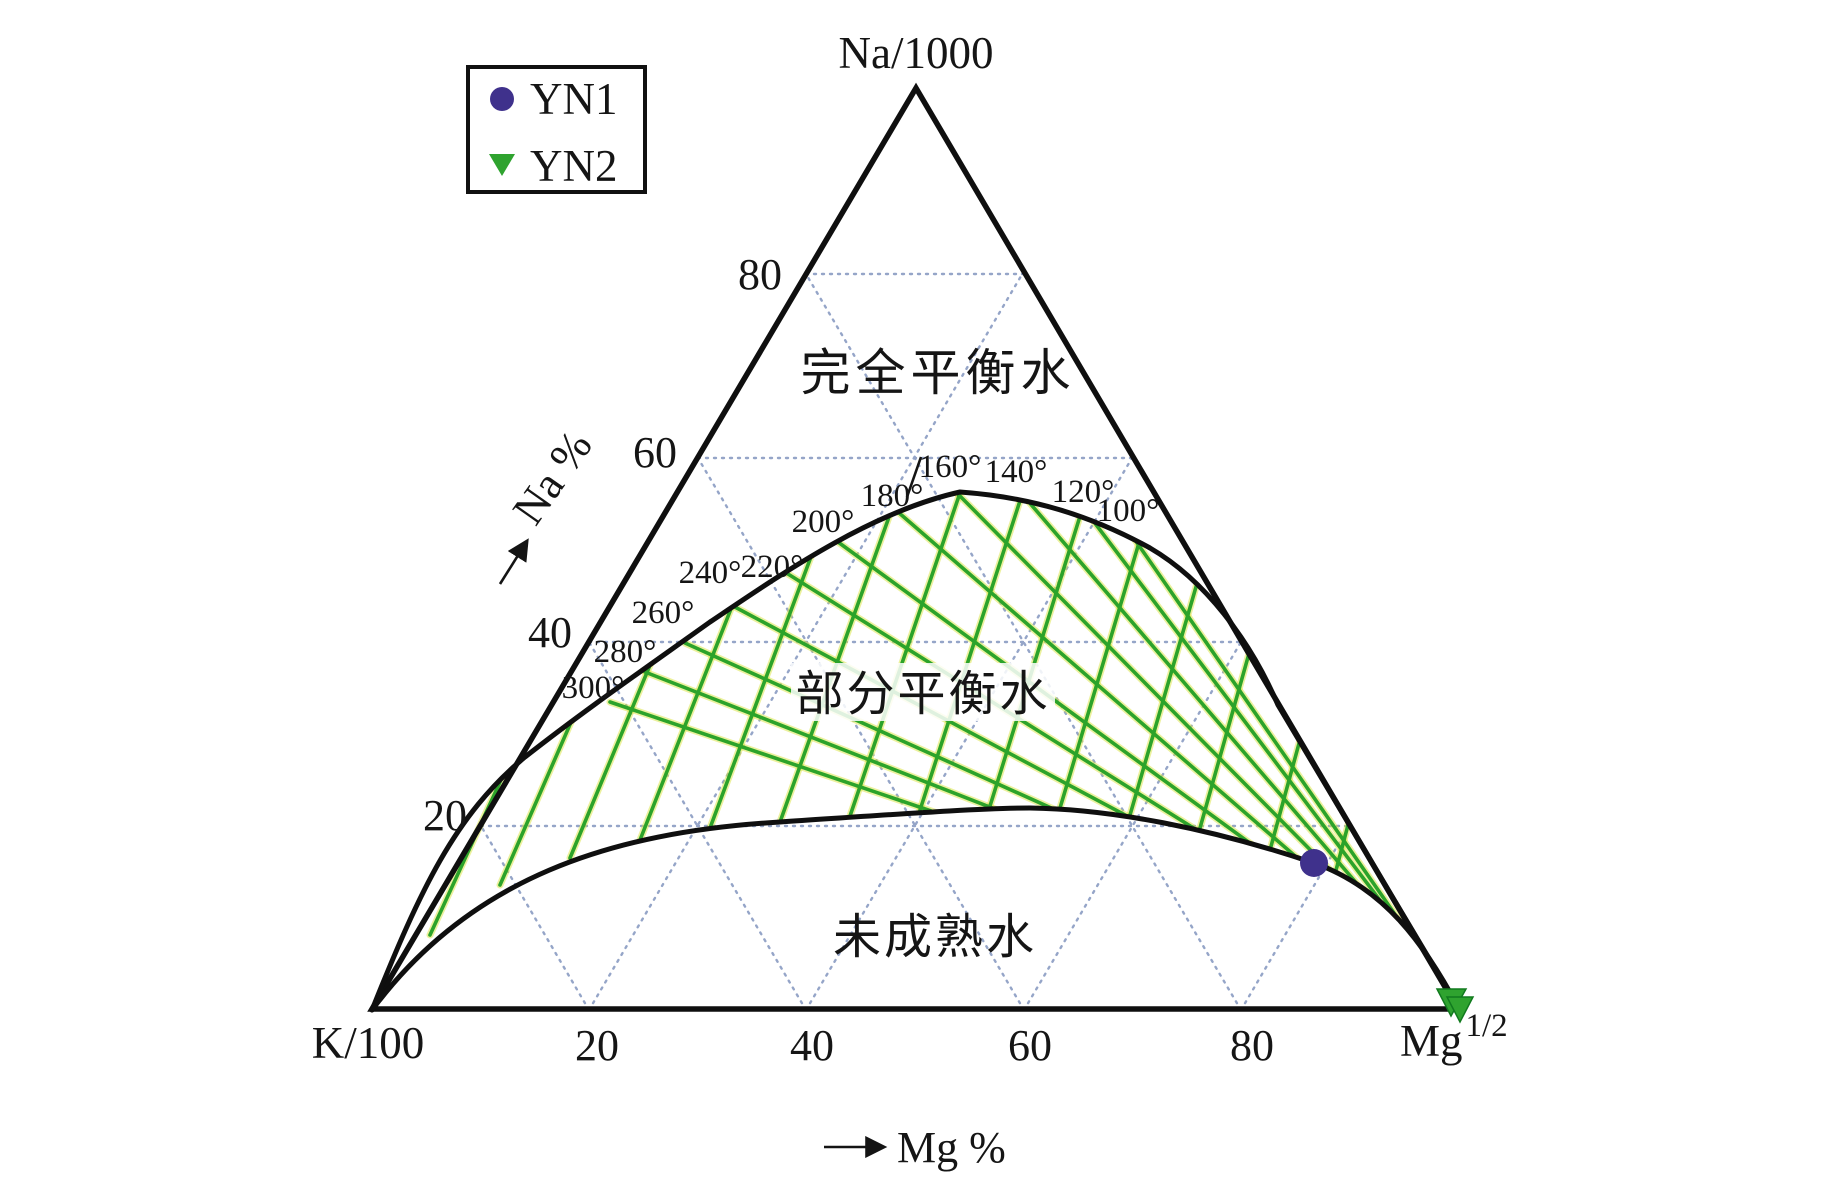 The height and width of the screenshot is (1181, 1843). I want to click on bottom-tick-20: 20, so click(597, 1045).